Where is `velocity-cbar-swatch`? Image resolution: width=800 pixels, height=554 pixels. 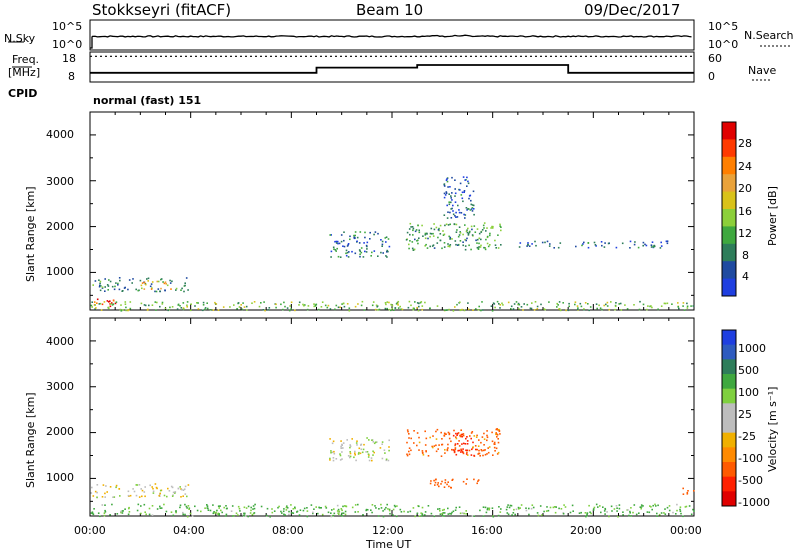
velocity-cbar-swatch is located at coordinates (729, 470).